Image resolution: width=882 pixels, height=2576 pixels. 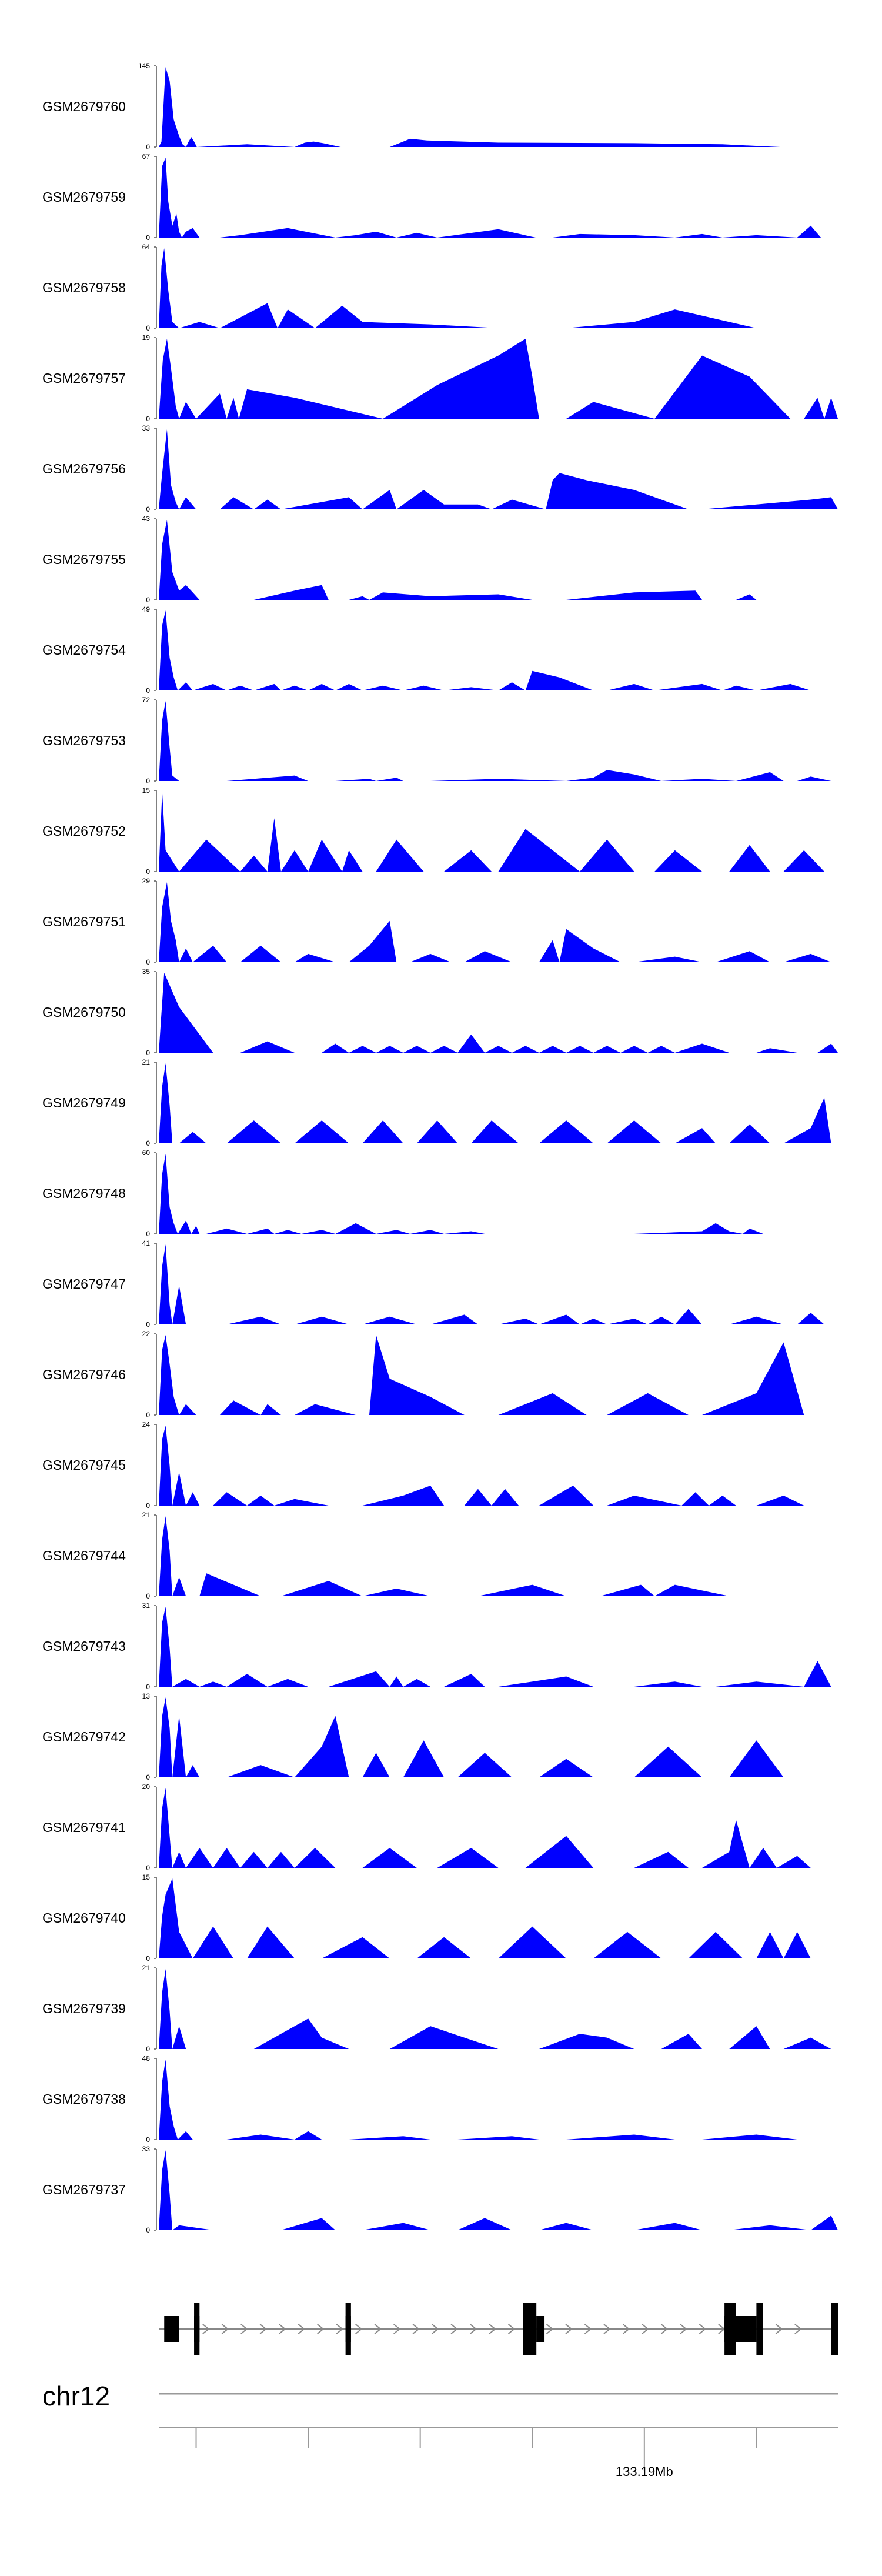 I want to click on track-GSM2679737: 33 0 GSM2679737, so click(x=440, y=2189).